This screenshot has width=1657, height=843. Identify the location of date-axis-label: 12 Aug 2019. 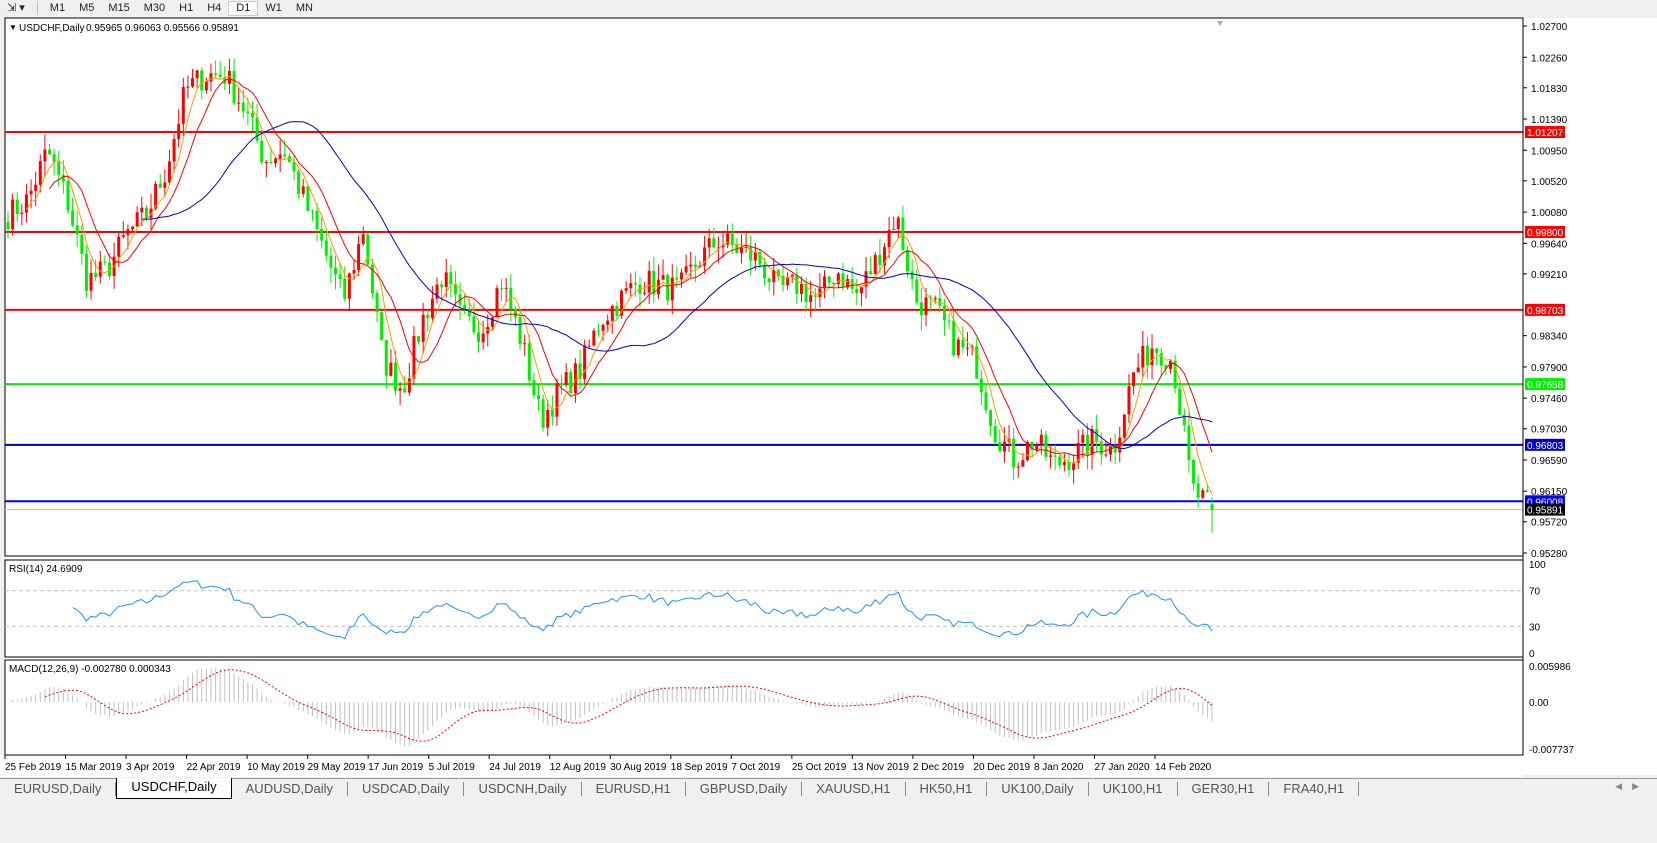
(578, 767).